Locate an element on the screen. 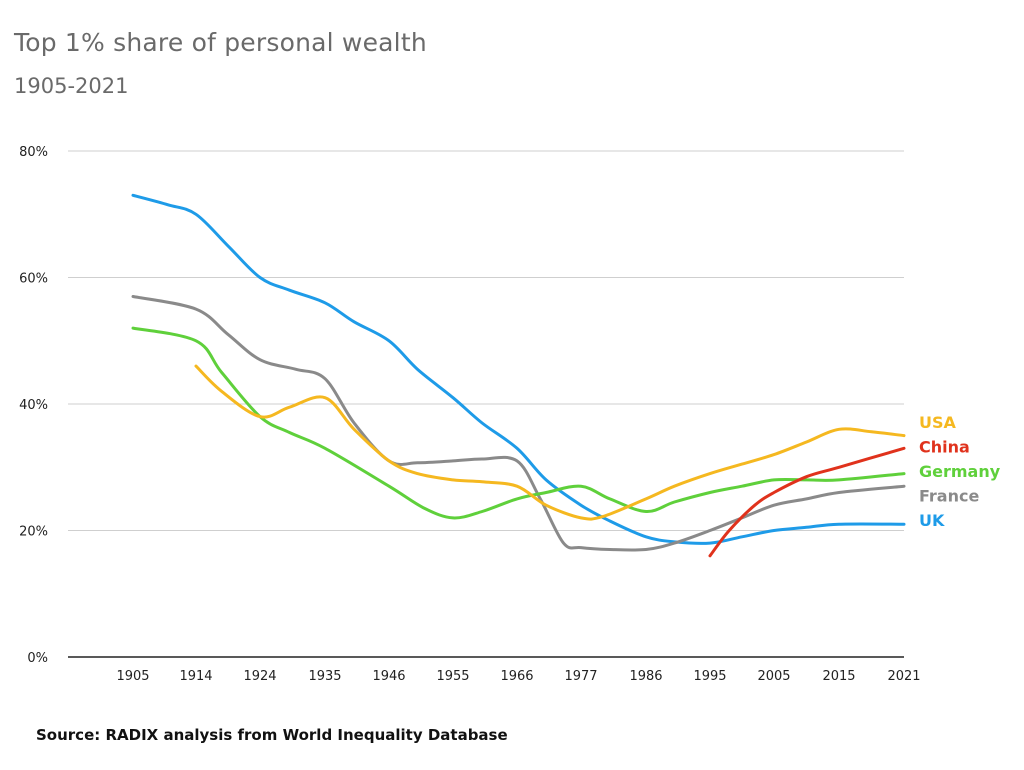 This screenshot has width=1024, height=770. x-tick-label: 1924 is located at coordinates (259, 676).